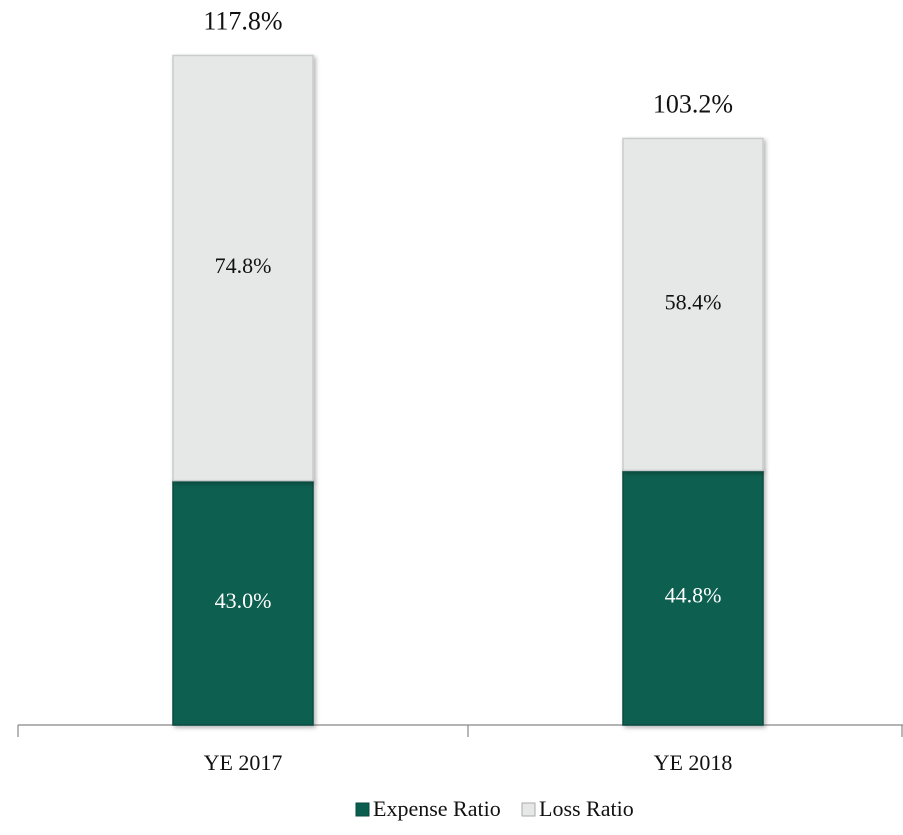 The height and width of the screenshot is (835, 903). What do you see at coordinates (693, 103) in the screenshot?
I see `total-label: 103.2%` at bounding box center [693, 103].